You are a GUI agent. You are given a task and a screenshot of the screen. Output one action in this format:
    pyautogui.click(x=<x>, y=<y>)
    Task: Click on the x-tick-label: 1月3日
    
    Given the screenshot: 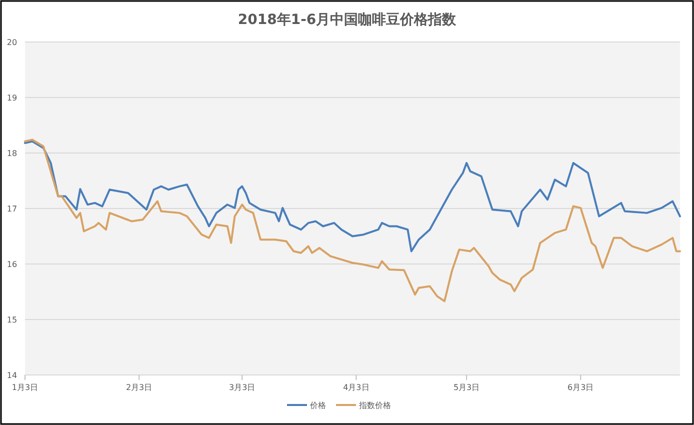 What is the action you would take?
    pyautogui.click(x=25, y=387)
    